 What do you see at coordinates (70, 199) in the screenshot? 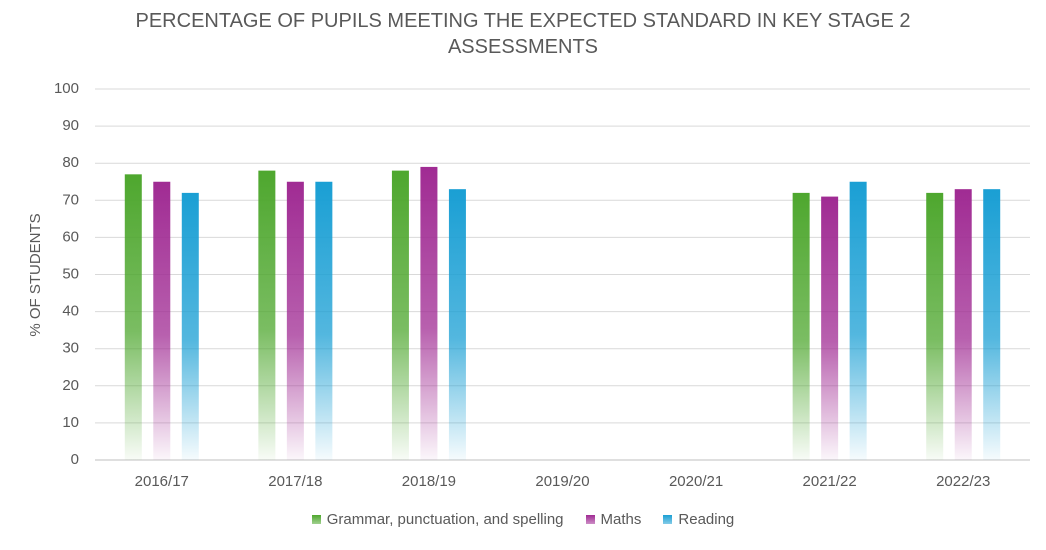
I see `y-tick-label: 70` at bounding box center [70, 199].